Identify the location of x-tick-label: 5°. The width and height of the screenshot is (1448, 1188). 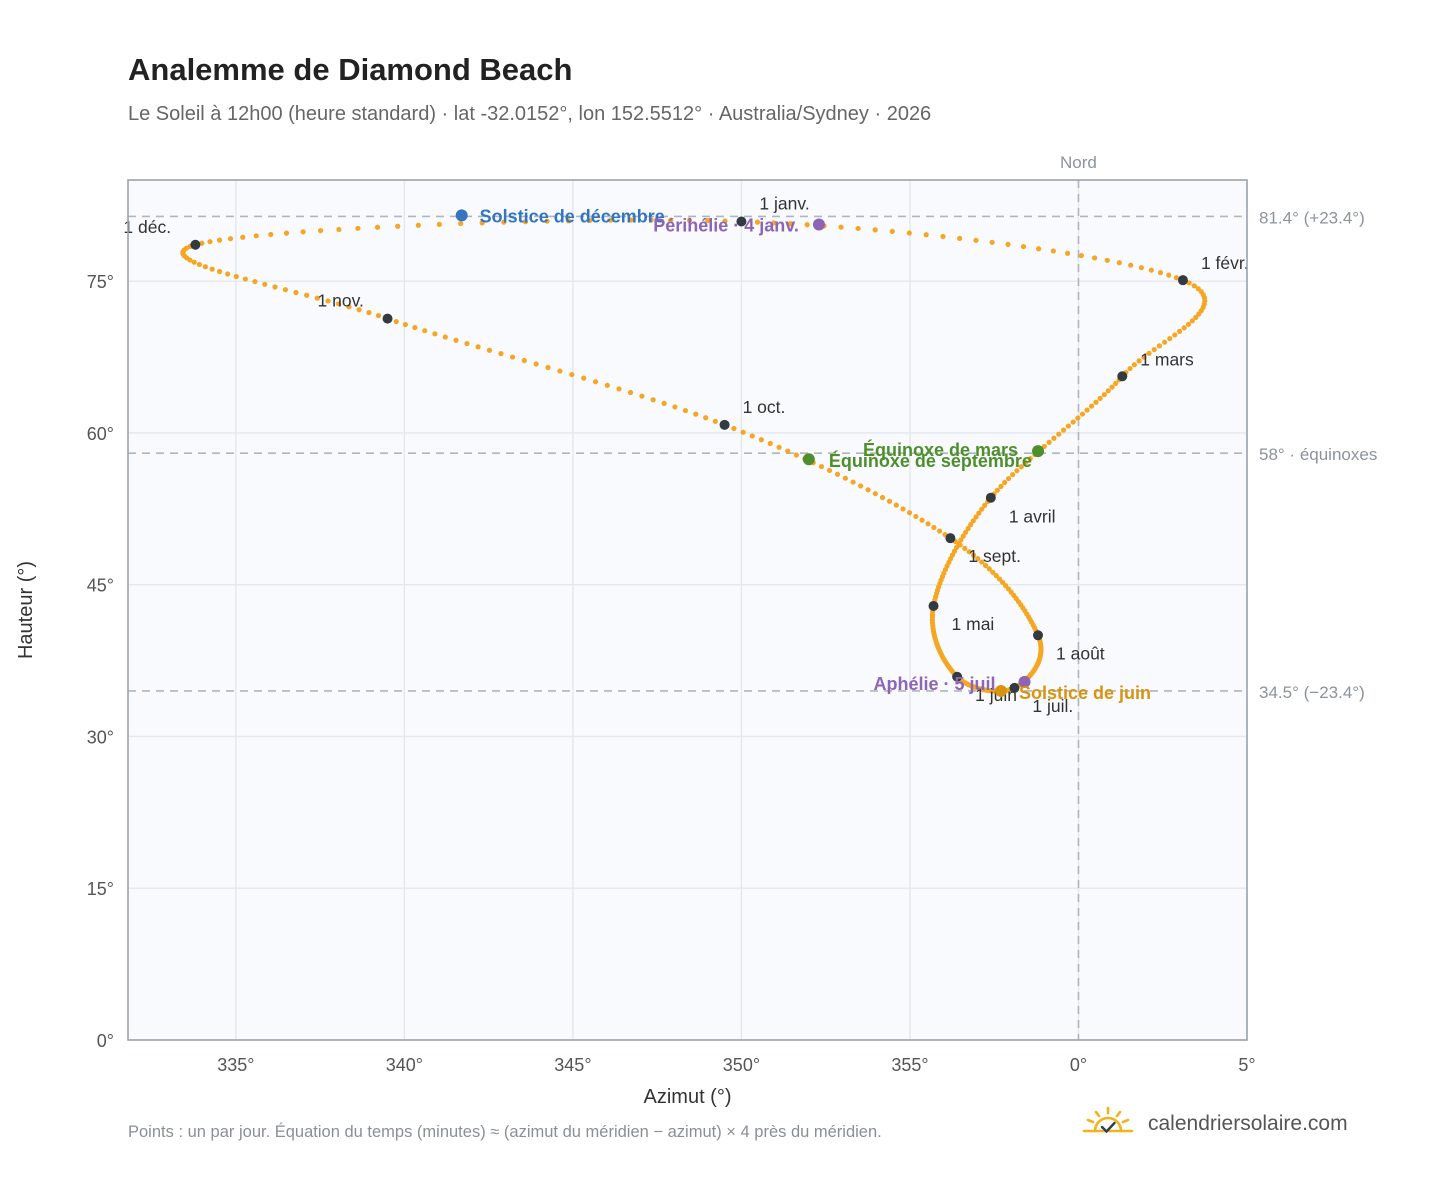
(1246, 1065).